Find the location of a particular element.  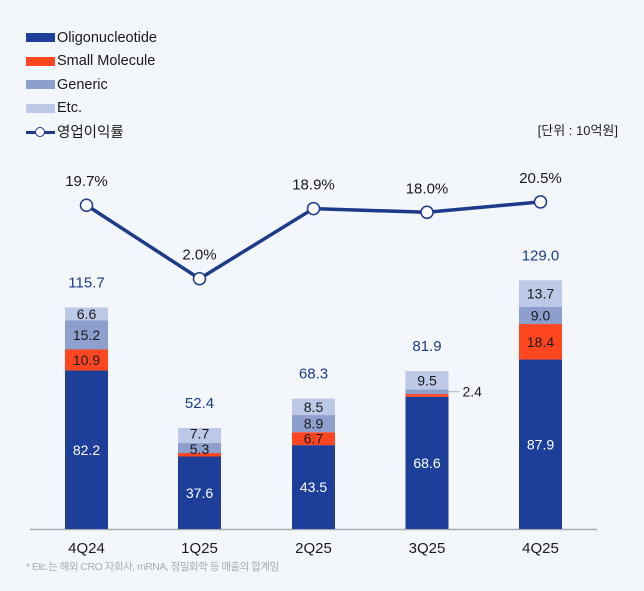

operating-margin-label: 18.9% is located at coordinates (313, 185).